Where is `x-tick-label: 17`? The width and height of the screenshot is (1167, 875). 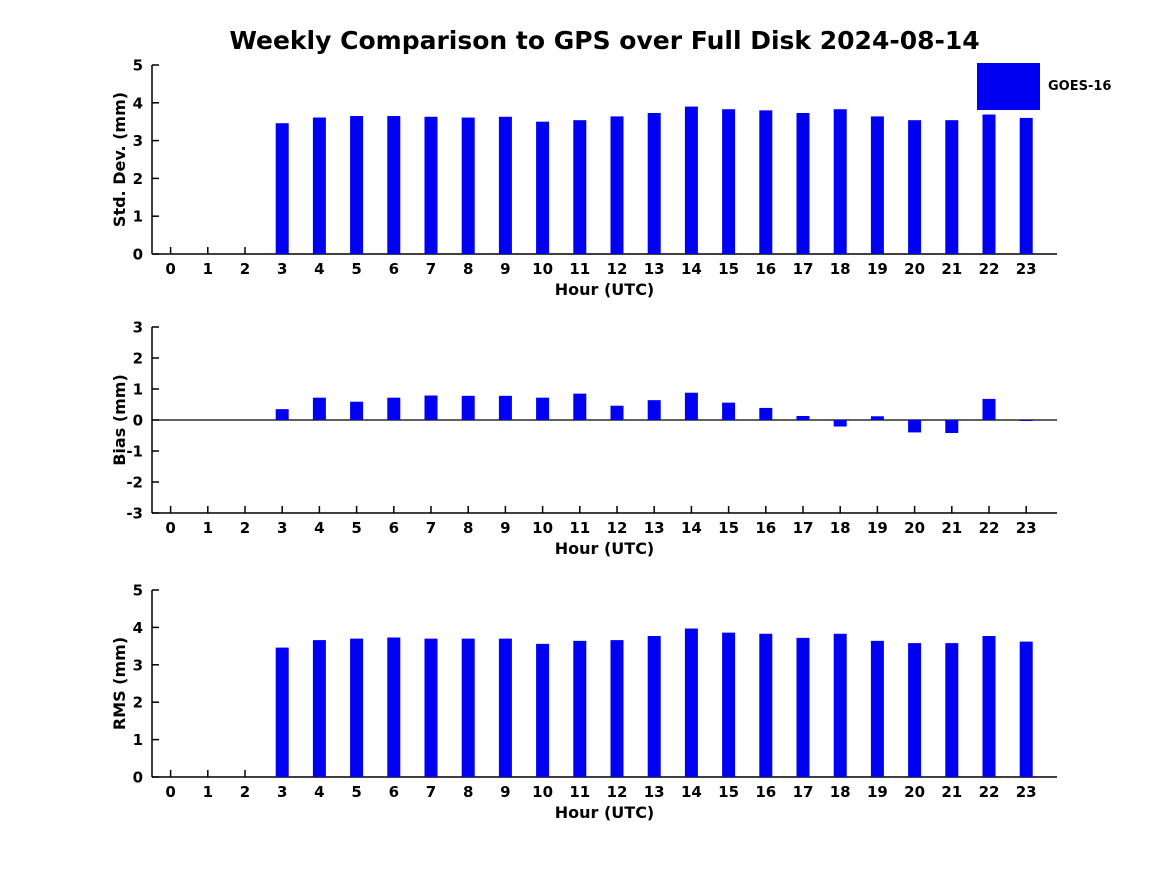
x-tick-label: 17 is located at coordinates (803, 269).